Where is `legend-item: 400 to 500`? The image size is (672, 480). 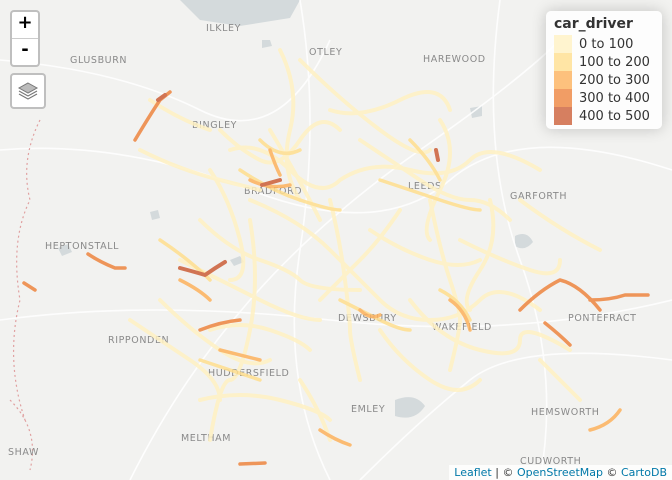 legend-item: 400 to 500 is located at coordinates (604, 116).